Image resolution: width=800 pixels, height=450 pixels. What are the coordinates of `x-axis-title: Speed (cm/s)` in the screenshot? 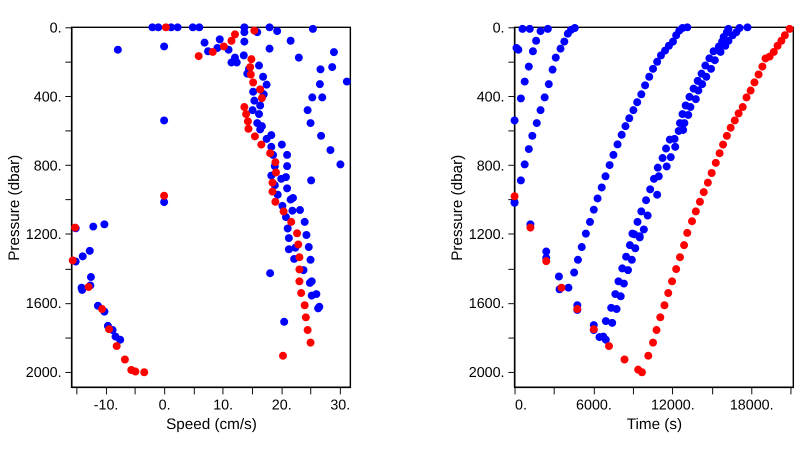 It's located at (211, 424).